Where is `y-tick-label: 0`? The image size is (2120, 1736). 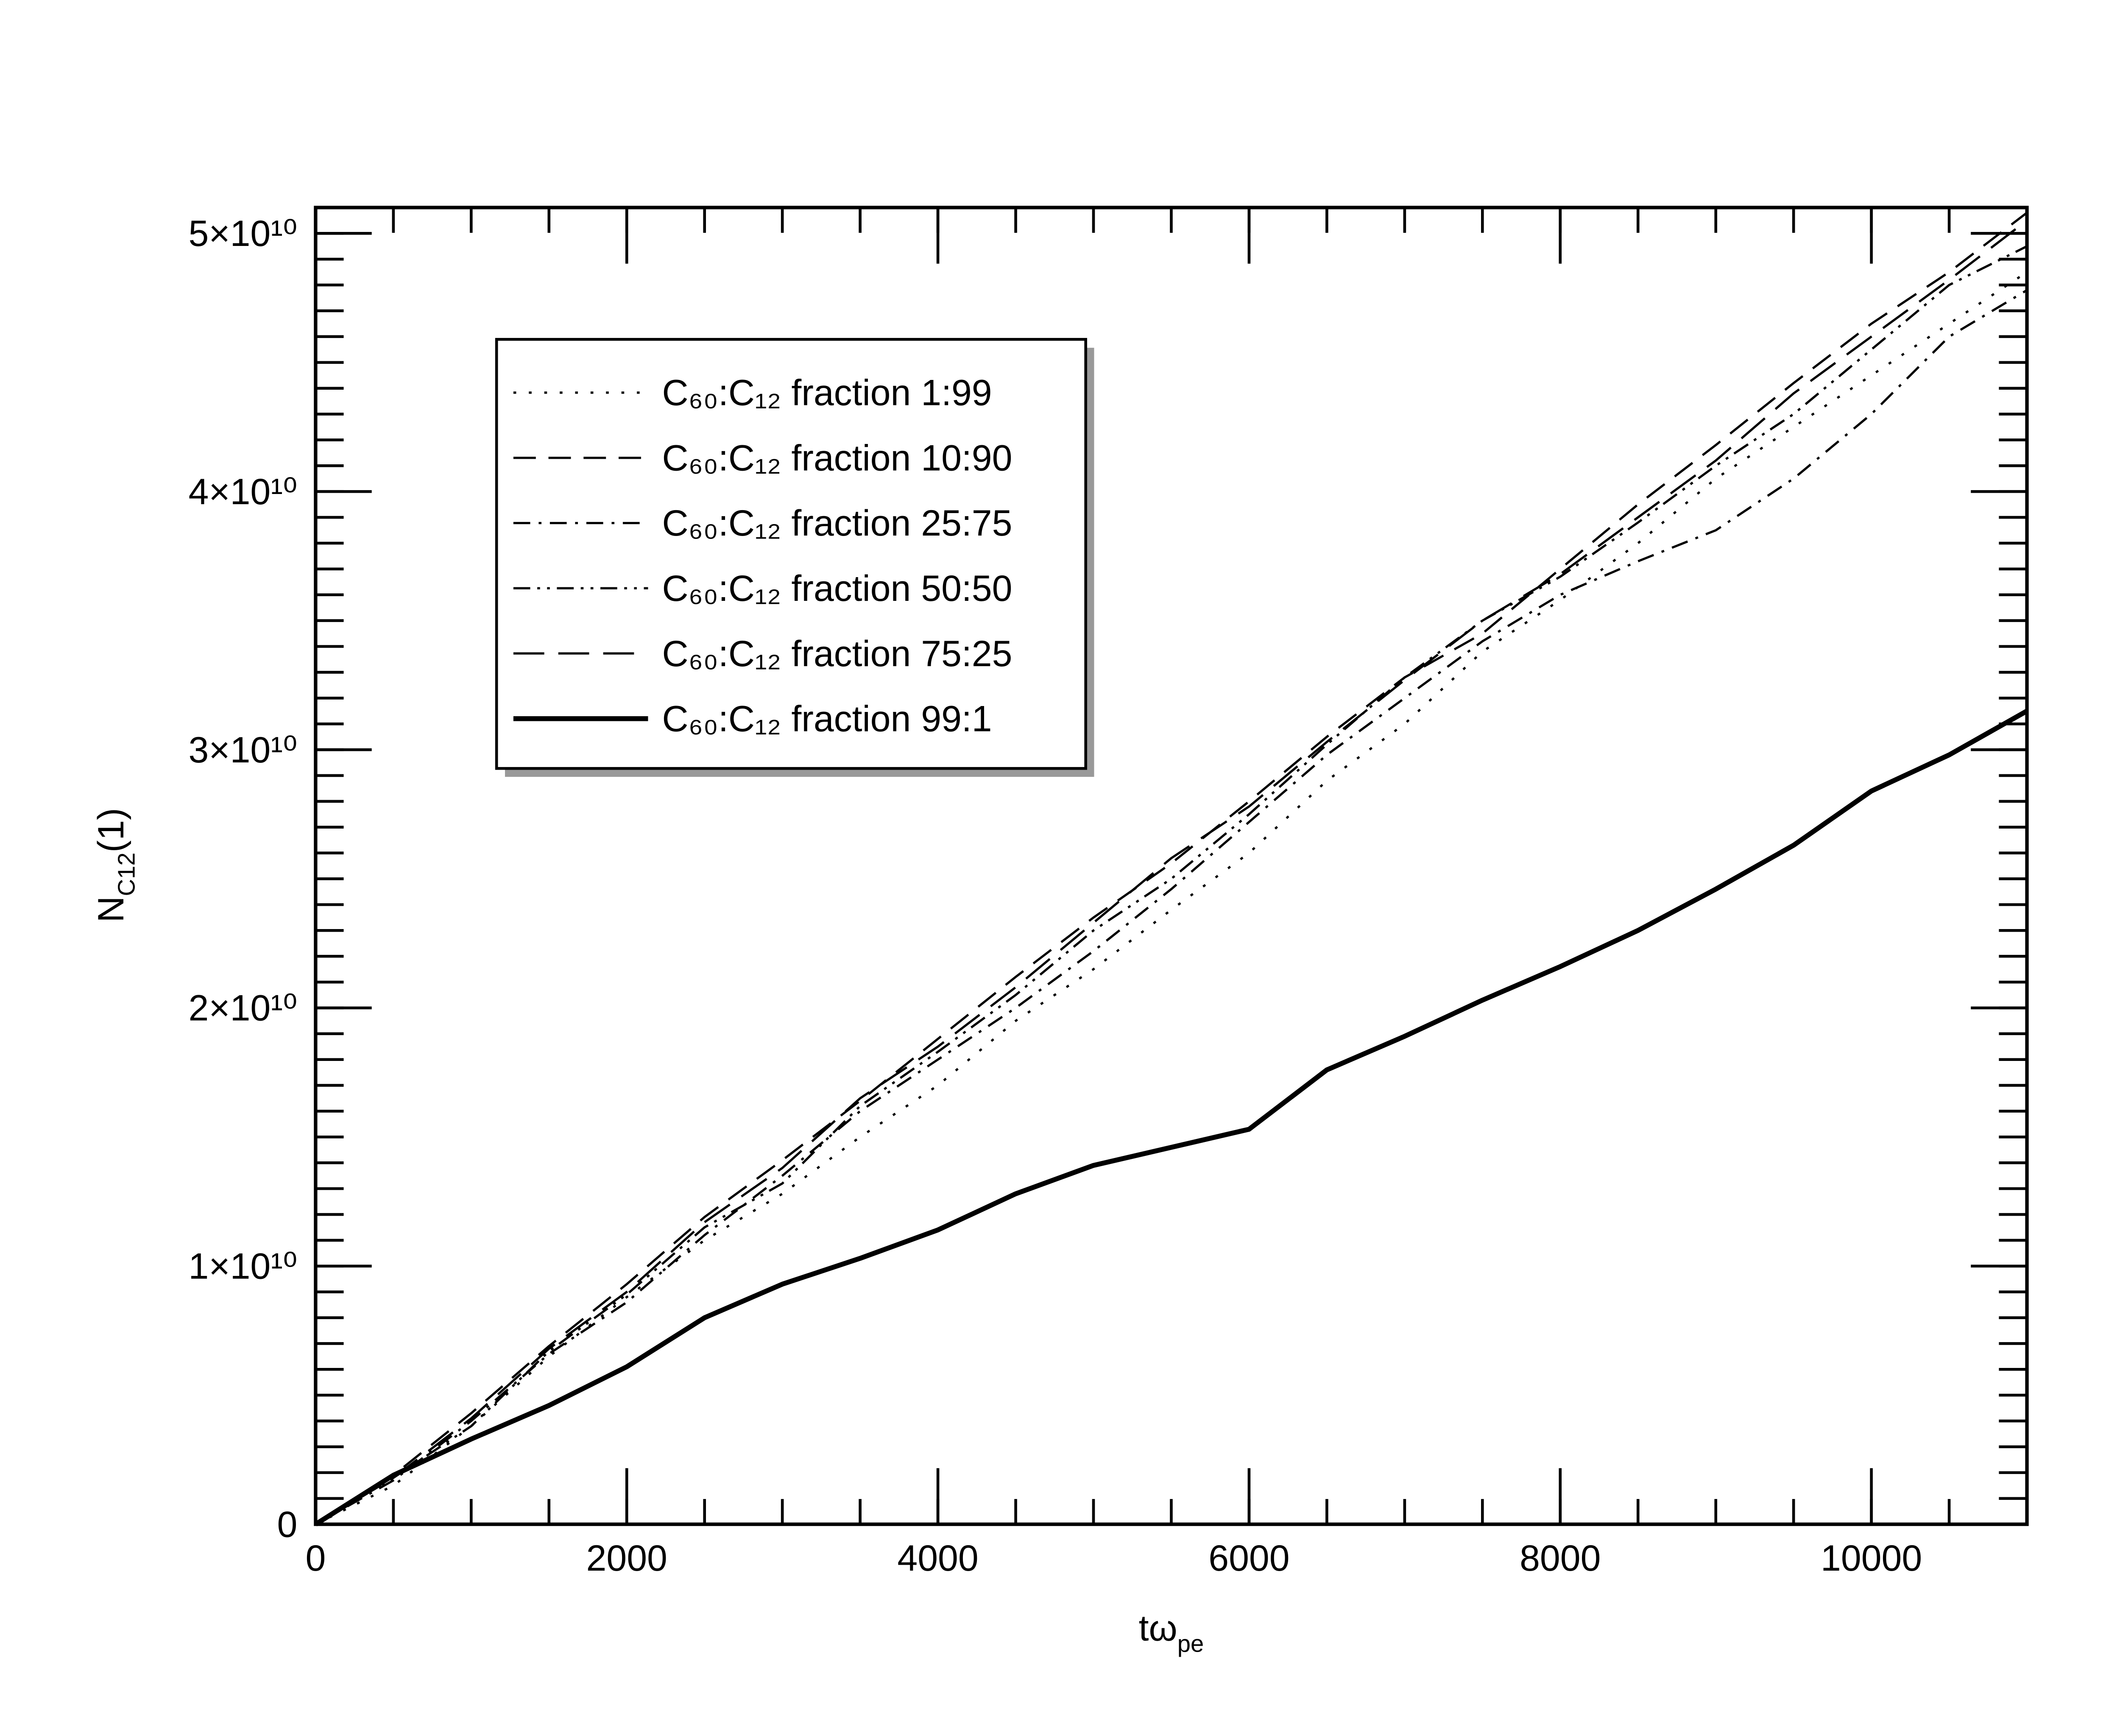
y-tick-label: 0 is located at coordinates (287, 1524).